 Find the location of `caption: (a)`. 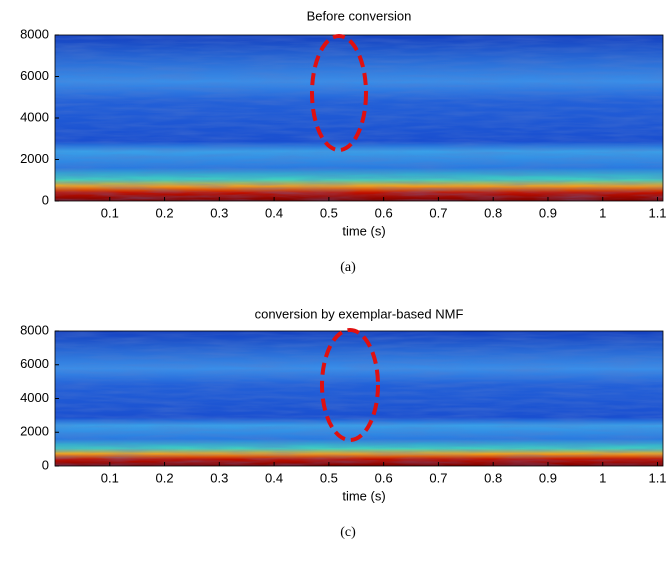

caption: (a) is located at coordinates (348, 267).